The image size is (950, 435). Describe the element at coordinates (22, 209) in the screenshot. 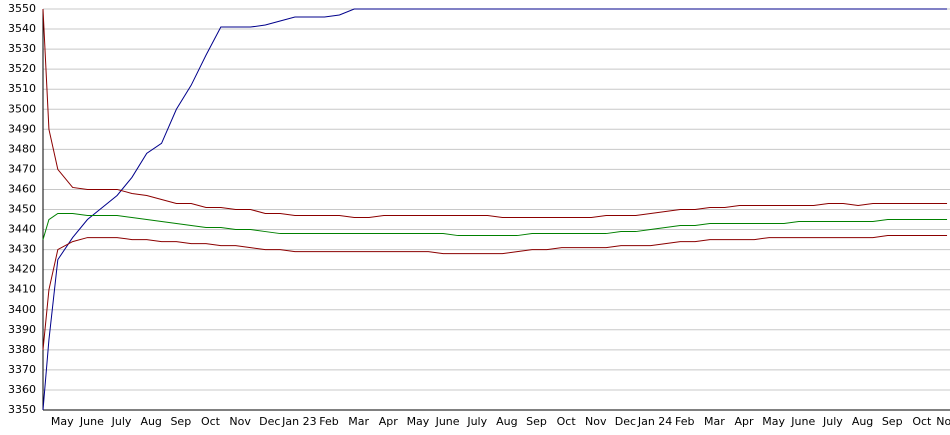

I see `y-tick-label: 3450` at that location.